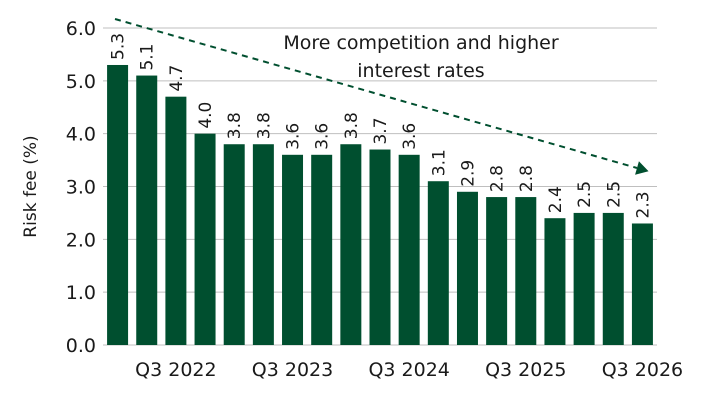  I want to click on data-label: 2.3, so click(643, 204).